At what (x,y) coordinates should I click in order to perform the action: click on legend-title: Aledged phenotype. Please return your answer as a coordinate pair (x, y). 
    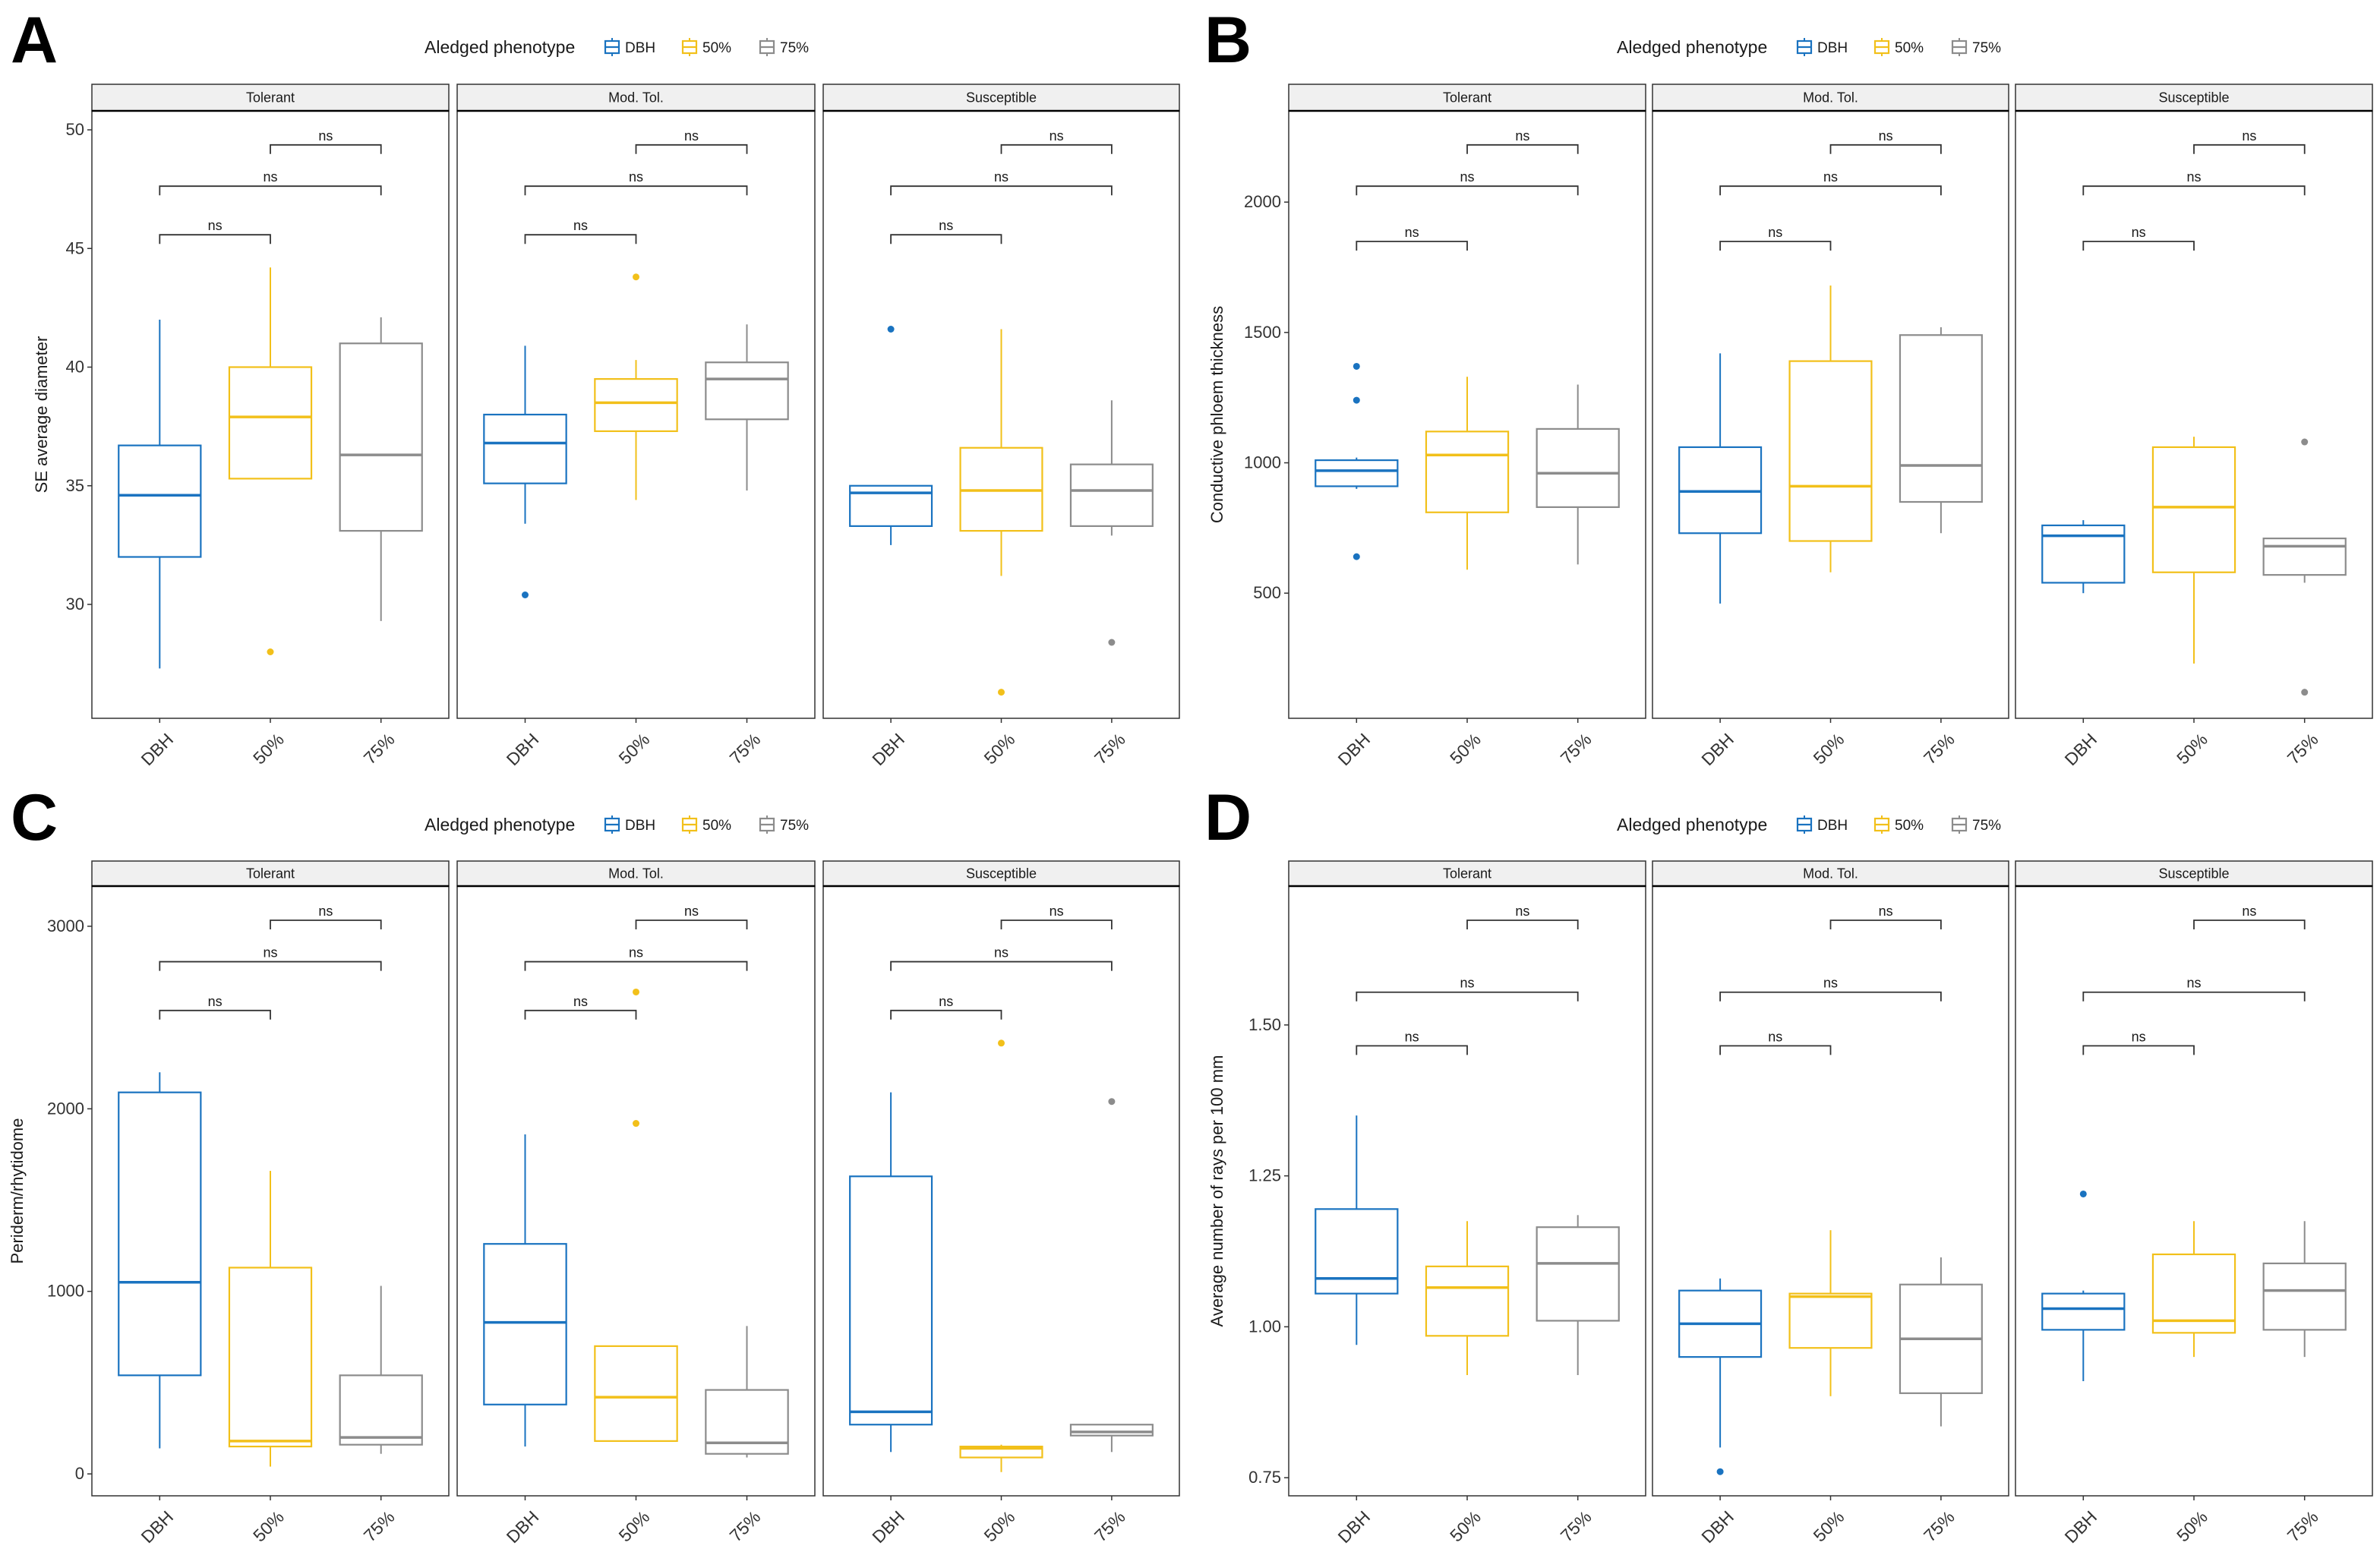
    Looking at the image, I should click on (1692, 824).